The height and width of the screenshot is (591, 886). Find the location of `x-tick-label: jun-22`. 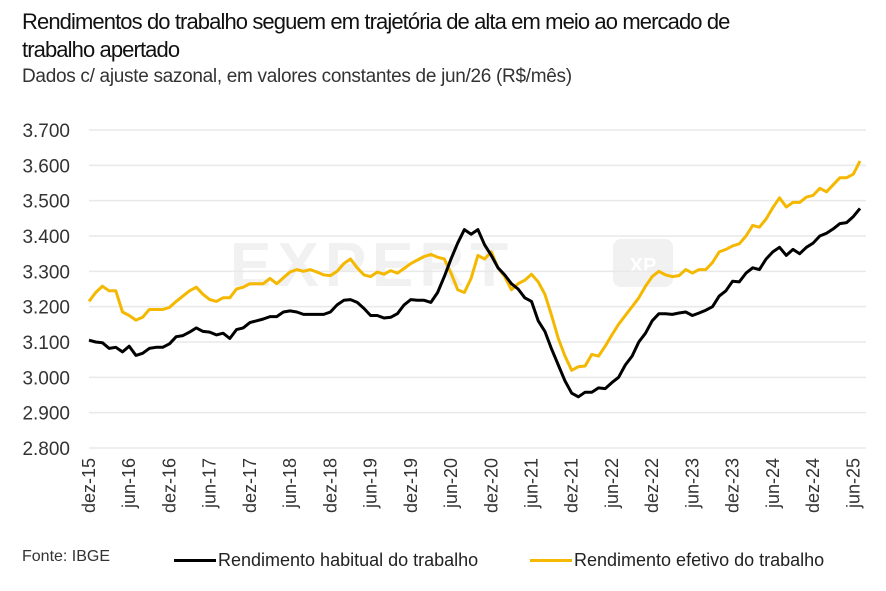

x-tick-label: jun-22 is located at coordinates (612, 483).